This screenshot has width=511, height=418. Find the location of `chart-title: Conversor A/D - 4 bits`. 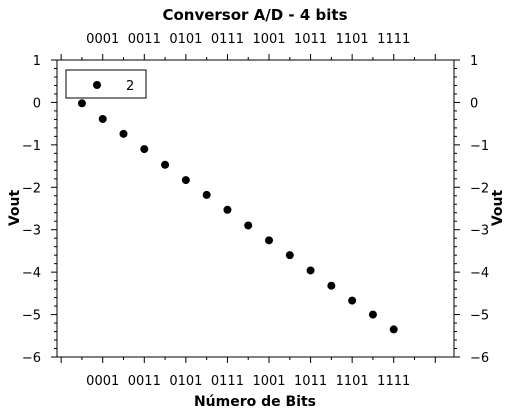

chart-title: Conversor A/D - 4 bits is located at coordinates (254, 15).